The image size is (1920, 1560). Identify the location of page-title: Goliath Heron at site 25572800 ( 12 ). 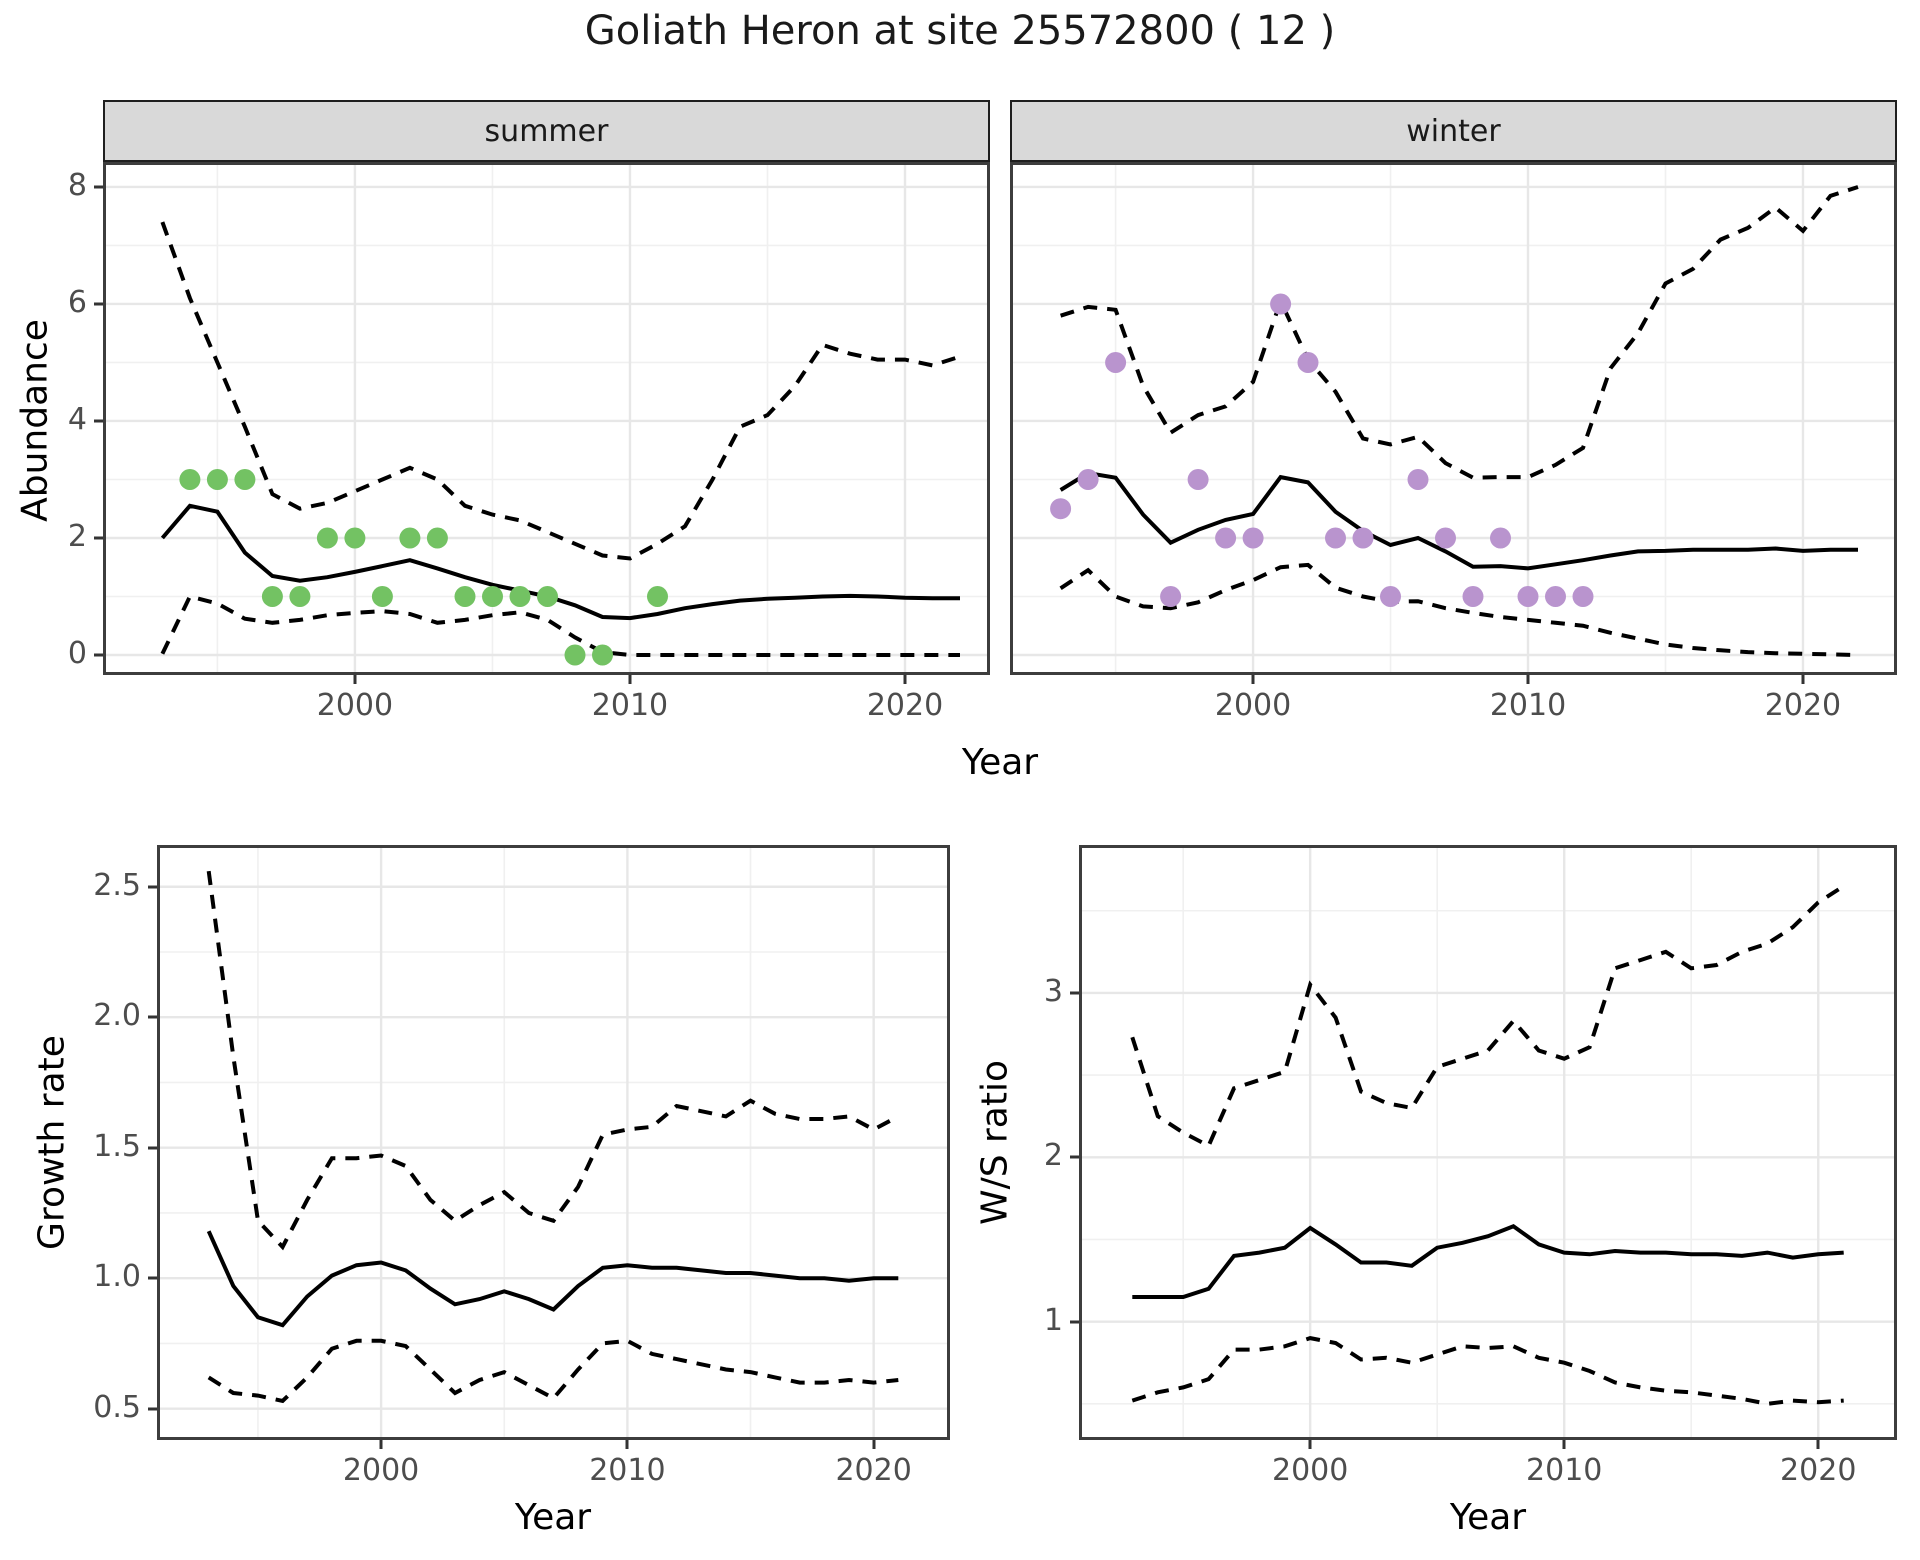
(960, 31).